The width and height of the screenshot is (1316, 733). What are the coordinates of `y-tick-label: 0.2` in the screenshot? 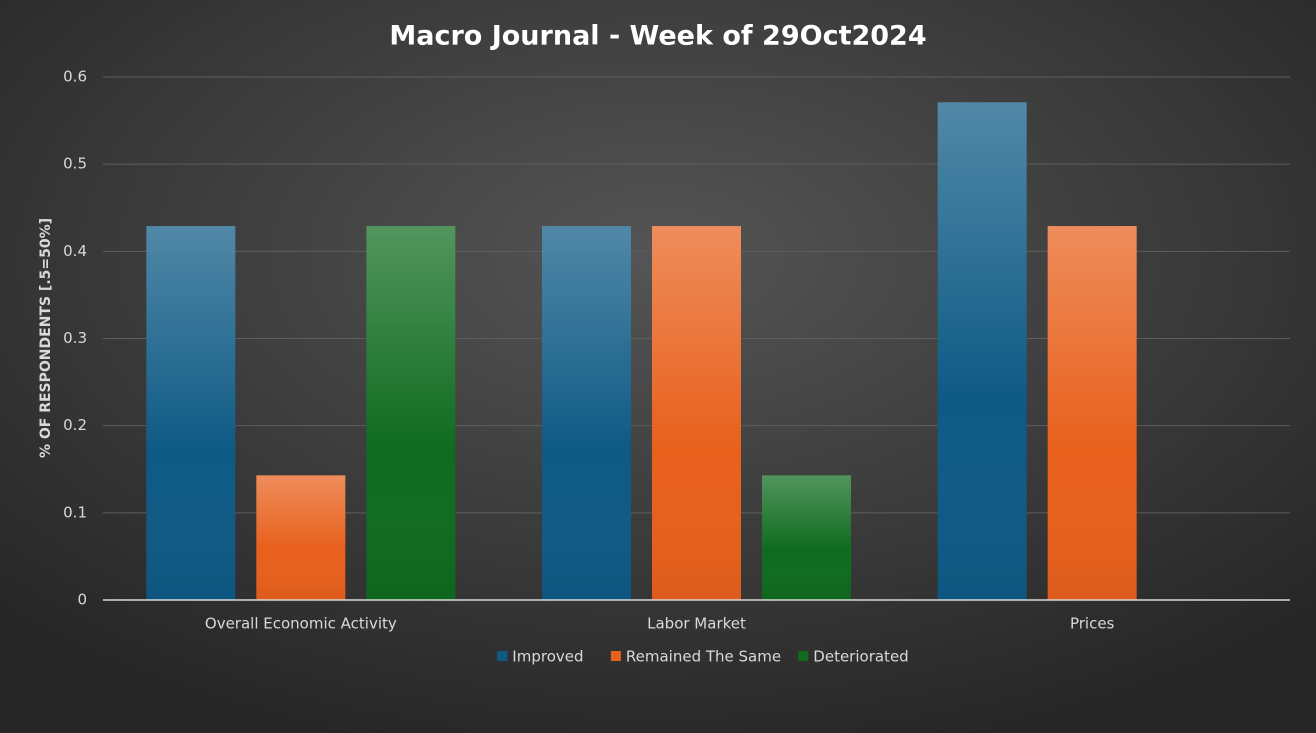 It's located at (75, 425).